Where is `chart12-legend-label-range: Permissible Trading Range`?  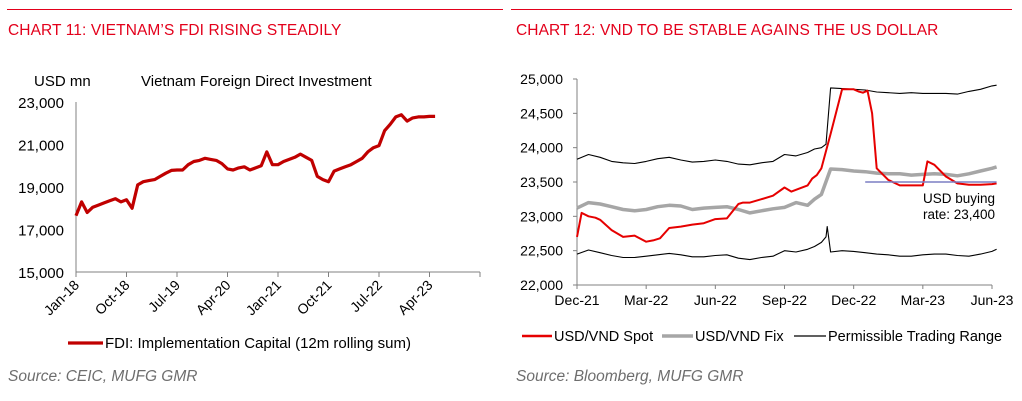
chart12-legend-label-range: Permissible Trading Range is located at coordinates (915, 337).